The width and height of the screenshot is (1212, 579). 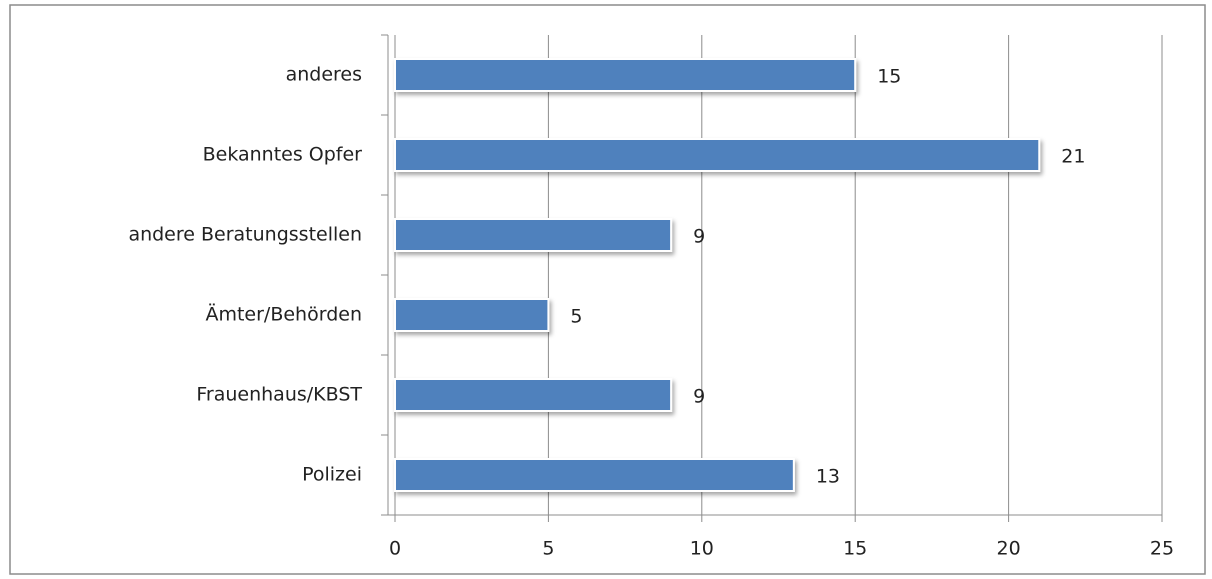 What do you see at coordinates (1009, 549) in the screenshot?
I see `x-tick-label: 20` at bounding box center [1009, 549].